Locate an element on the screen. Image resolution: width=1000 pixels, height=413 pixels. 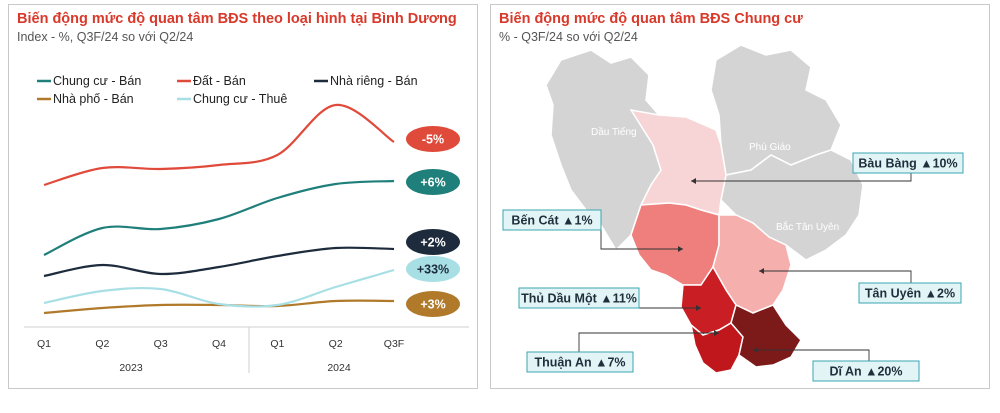
legend-entry: Nhà riêng - Bán is located at coordinates (374, 81).